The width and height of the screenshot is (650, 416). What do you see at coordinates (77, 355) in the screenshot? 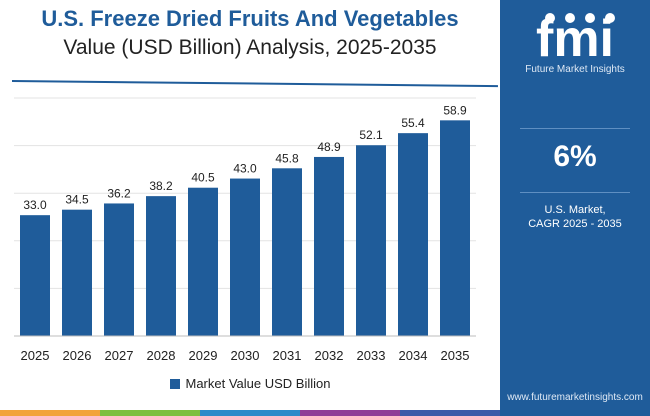
I see `x-tick-2026: 2026` at bounding box center [77, 355].